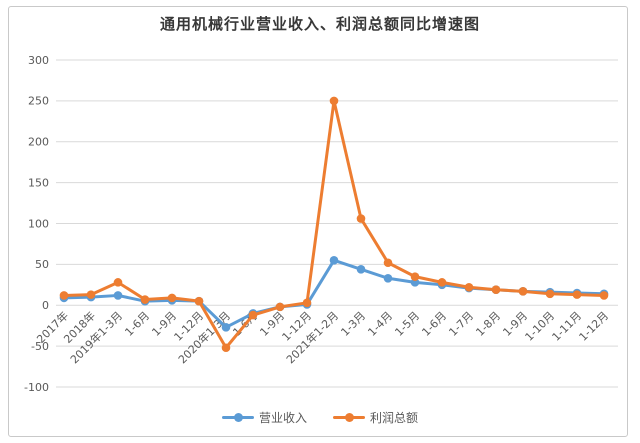  Describe the element at coordinates (38, 182) in the screenshot. I see `y-tick-label: 150` at that location.